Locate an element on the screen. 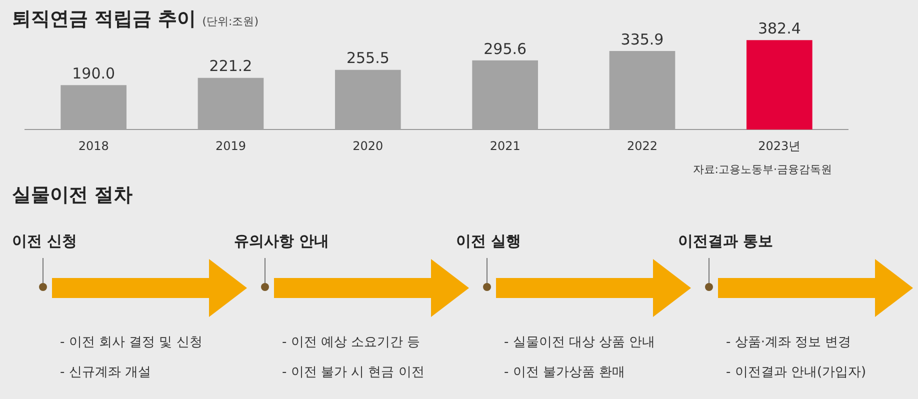  text: - 상품·계좌 정보 변경 is located at coordinates (789, 342).